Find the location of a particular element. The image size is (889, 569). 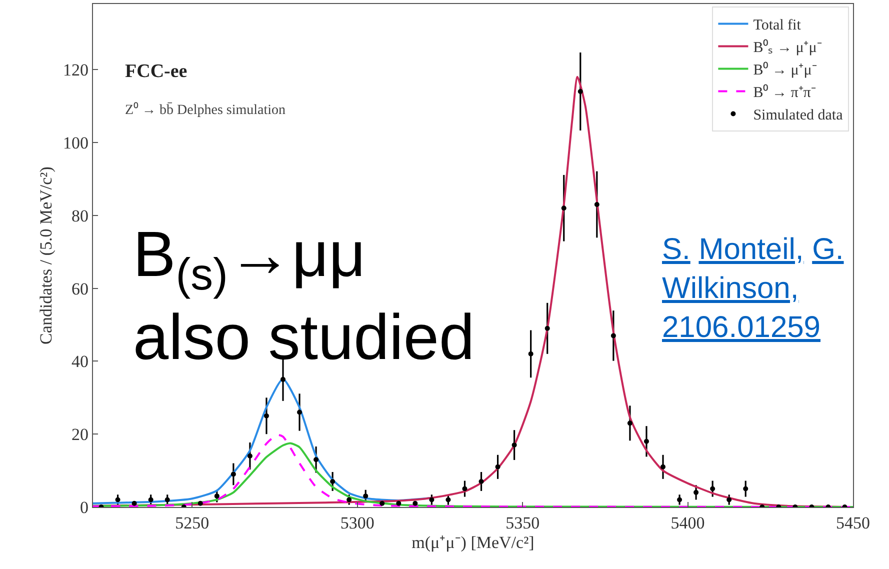

y-tick-label: 100 is located at coordinates (75, 142).